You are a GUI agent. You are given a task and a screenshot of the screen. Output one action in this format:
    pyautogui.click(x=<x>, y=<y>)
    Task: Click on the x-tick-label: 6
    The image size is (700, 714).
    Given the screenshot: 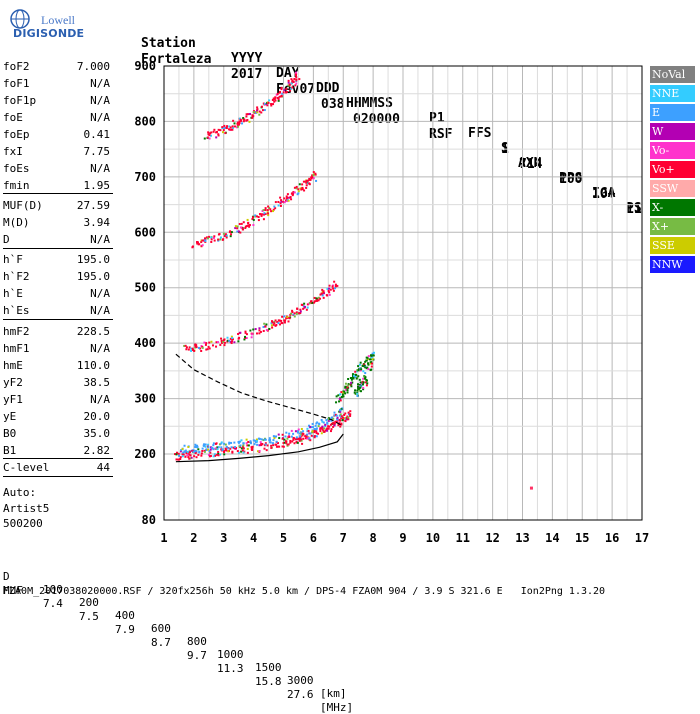 What is the action you would take?
    pyautogui.click(x=313, y=538)
    